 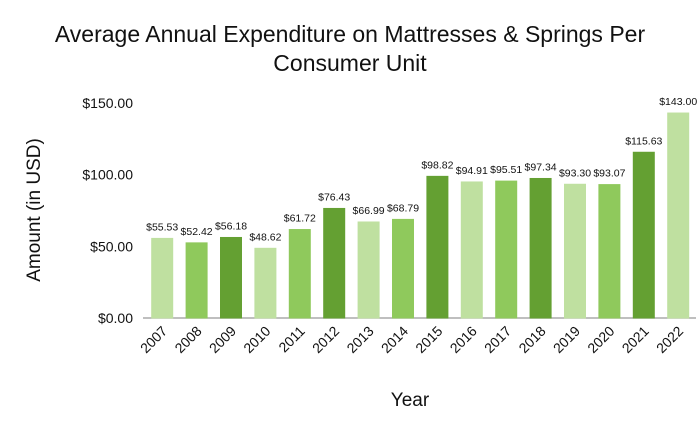 I want to click on y-tick-label: $50.00, so click(x=111, y=246).